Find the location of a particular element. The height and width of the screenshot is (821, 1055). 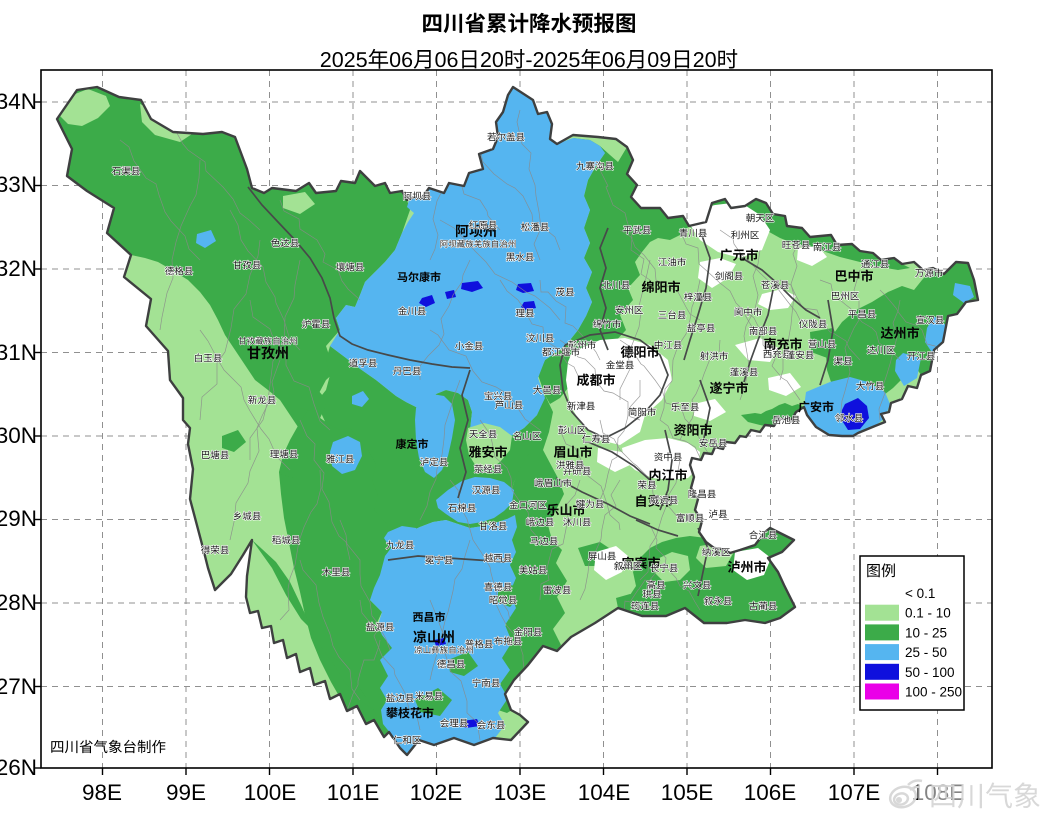

svg-text: 10 - 25 is located at coordinates (926, 632).